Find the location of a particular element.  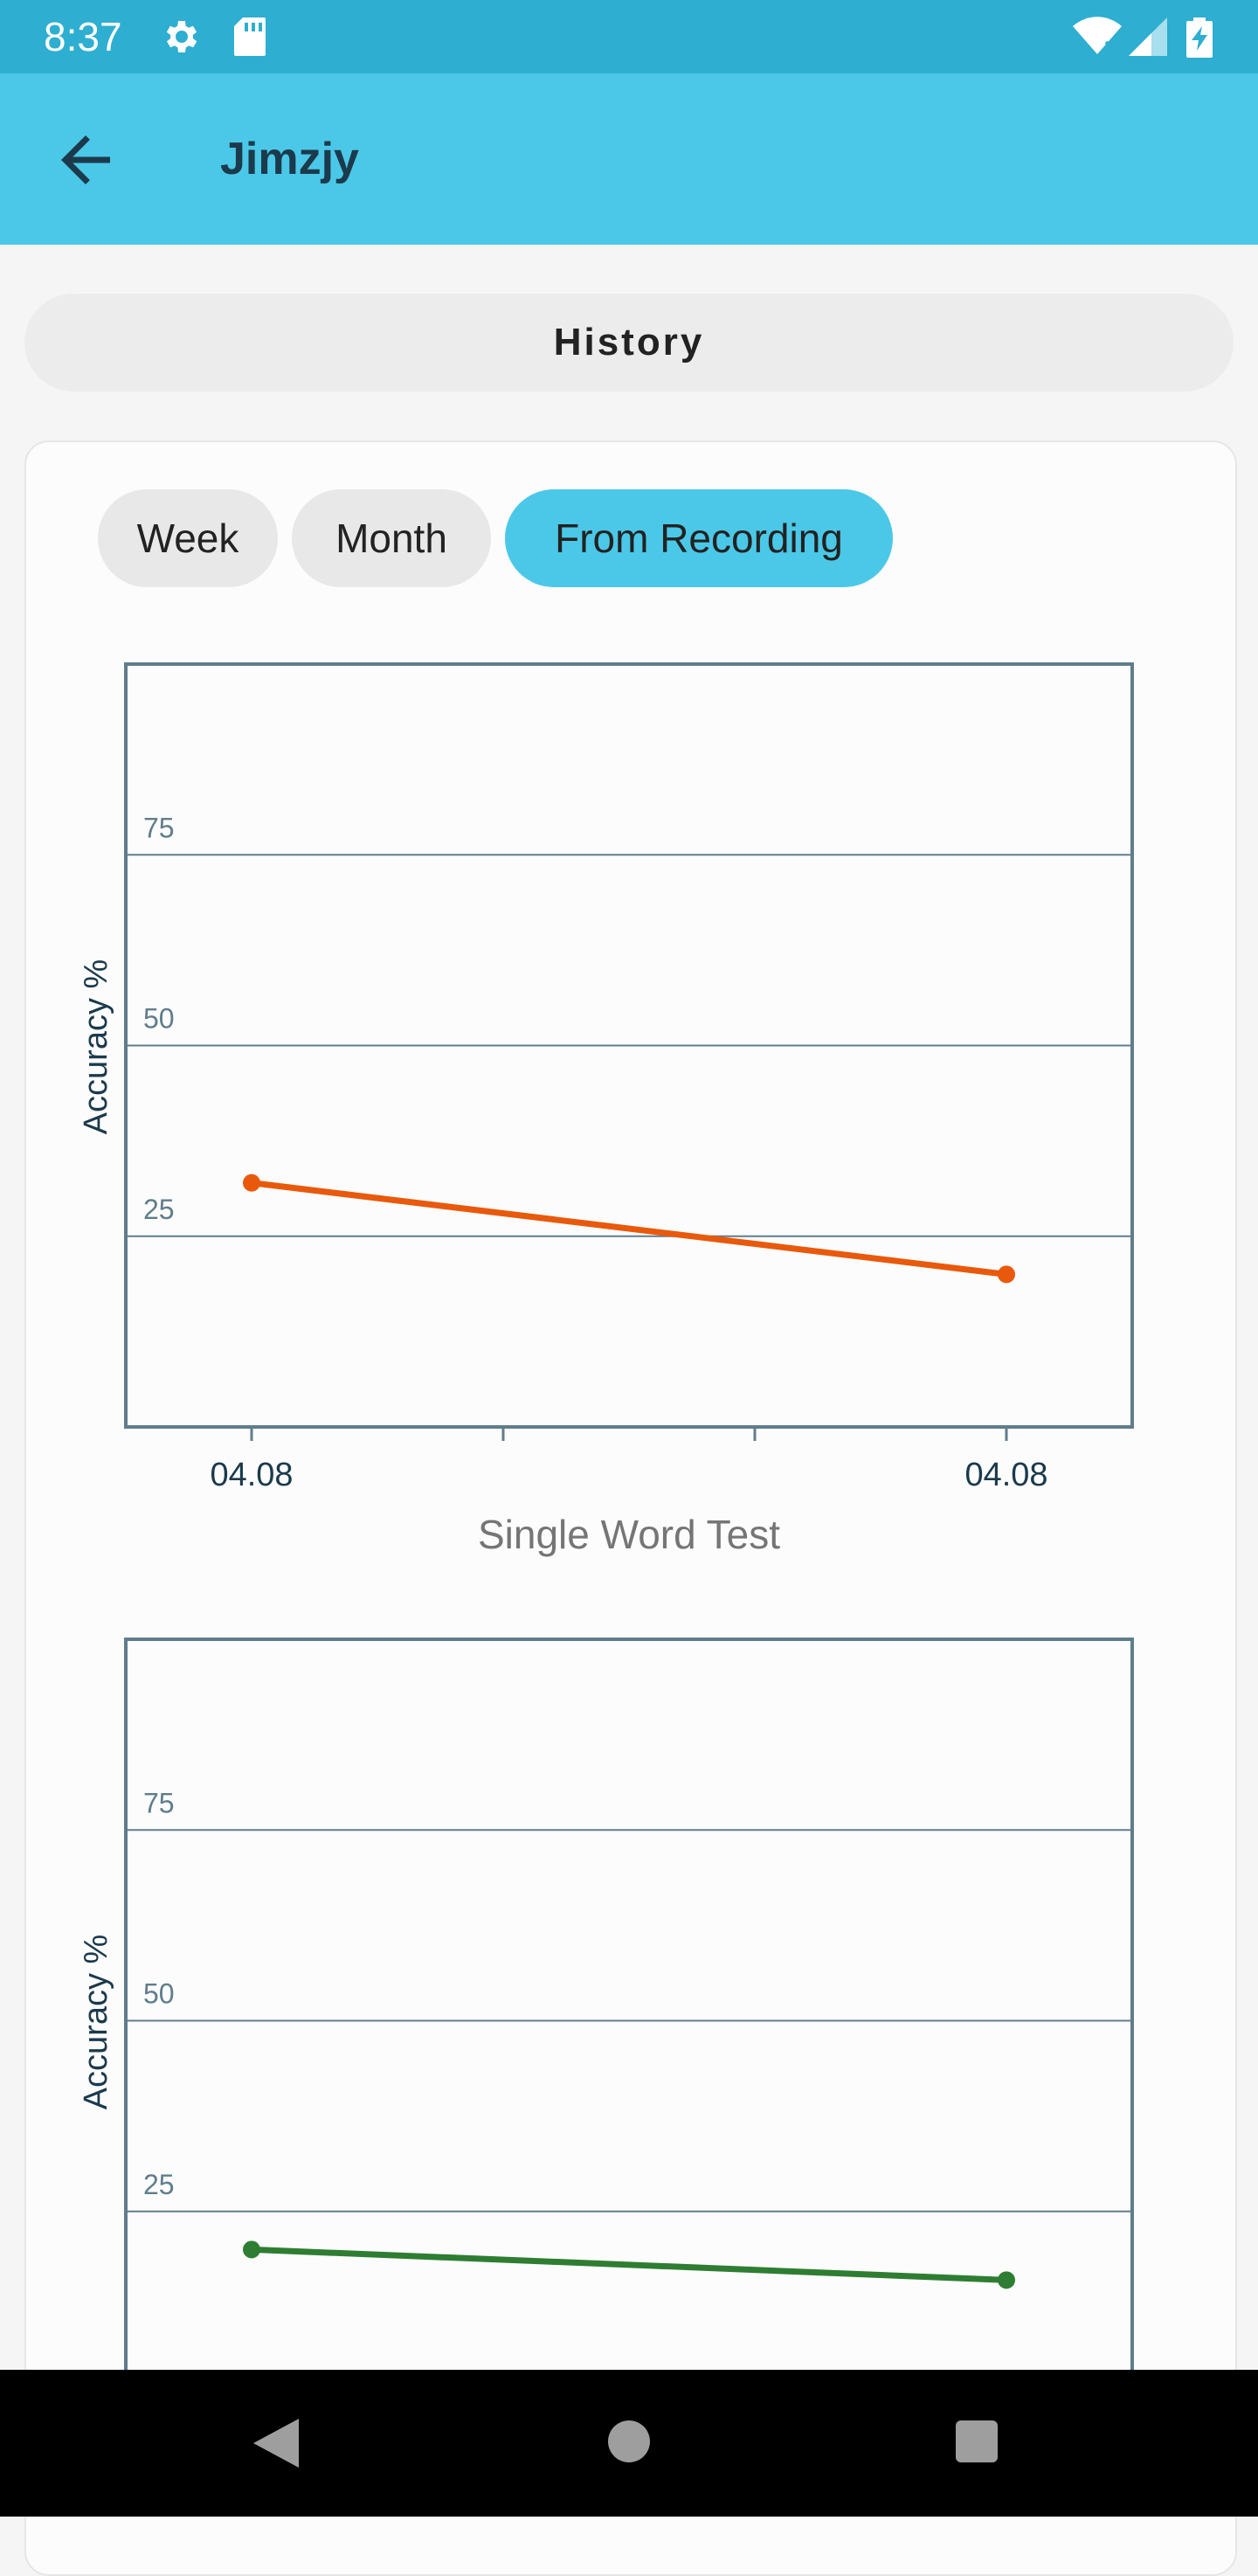

gear-icon is located at coordinates (181, 36).